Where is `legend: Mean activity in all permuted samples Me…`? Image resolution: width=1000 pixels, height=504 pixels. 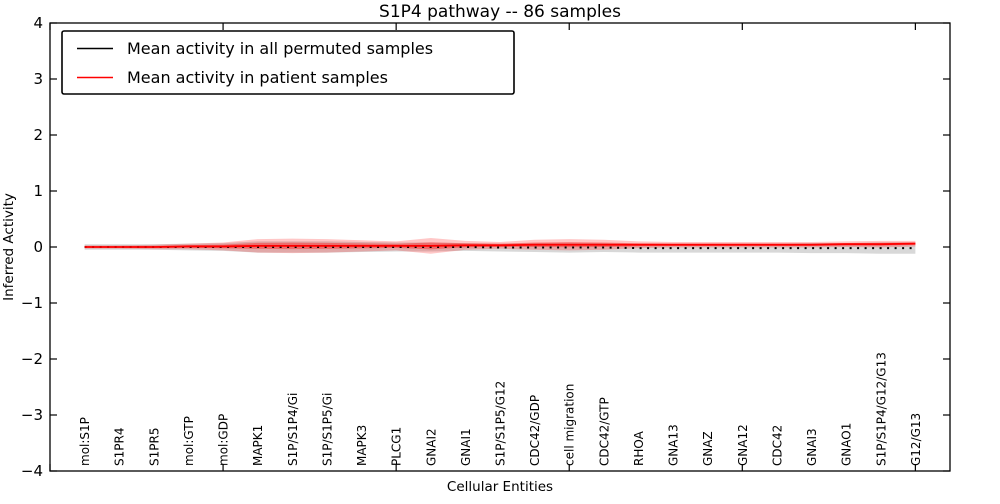 legend: Mean activity in all permuted samples Me… is located at coordinates (288, 62).